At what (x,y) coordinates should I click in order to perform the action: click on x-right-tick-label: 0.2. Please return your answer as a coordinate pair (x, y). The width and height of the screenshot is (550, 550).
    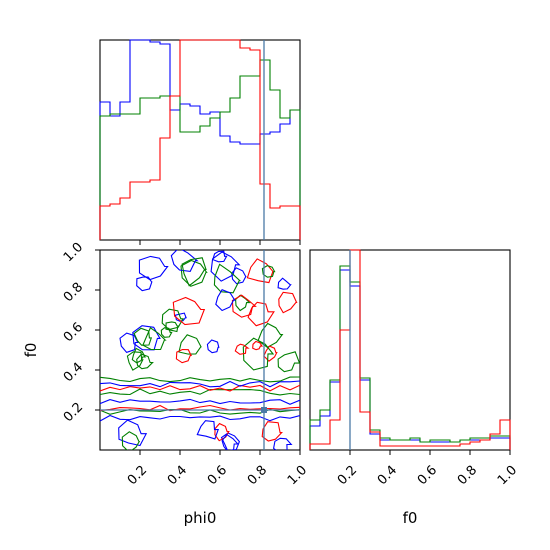
    Looking at the image, I should click on (347, 475).